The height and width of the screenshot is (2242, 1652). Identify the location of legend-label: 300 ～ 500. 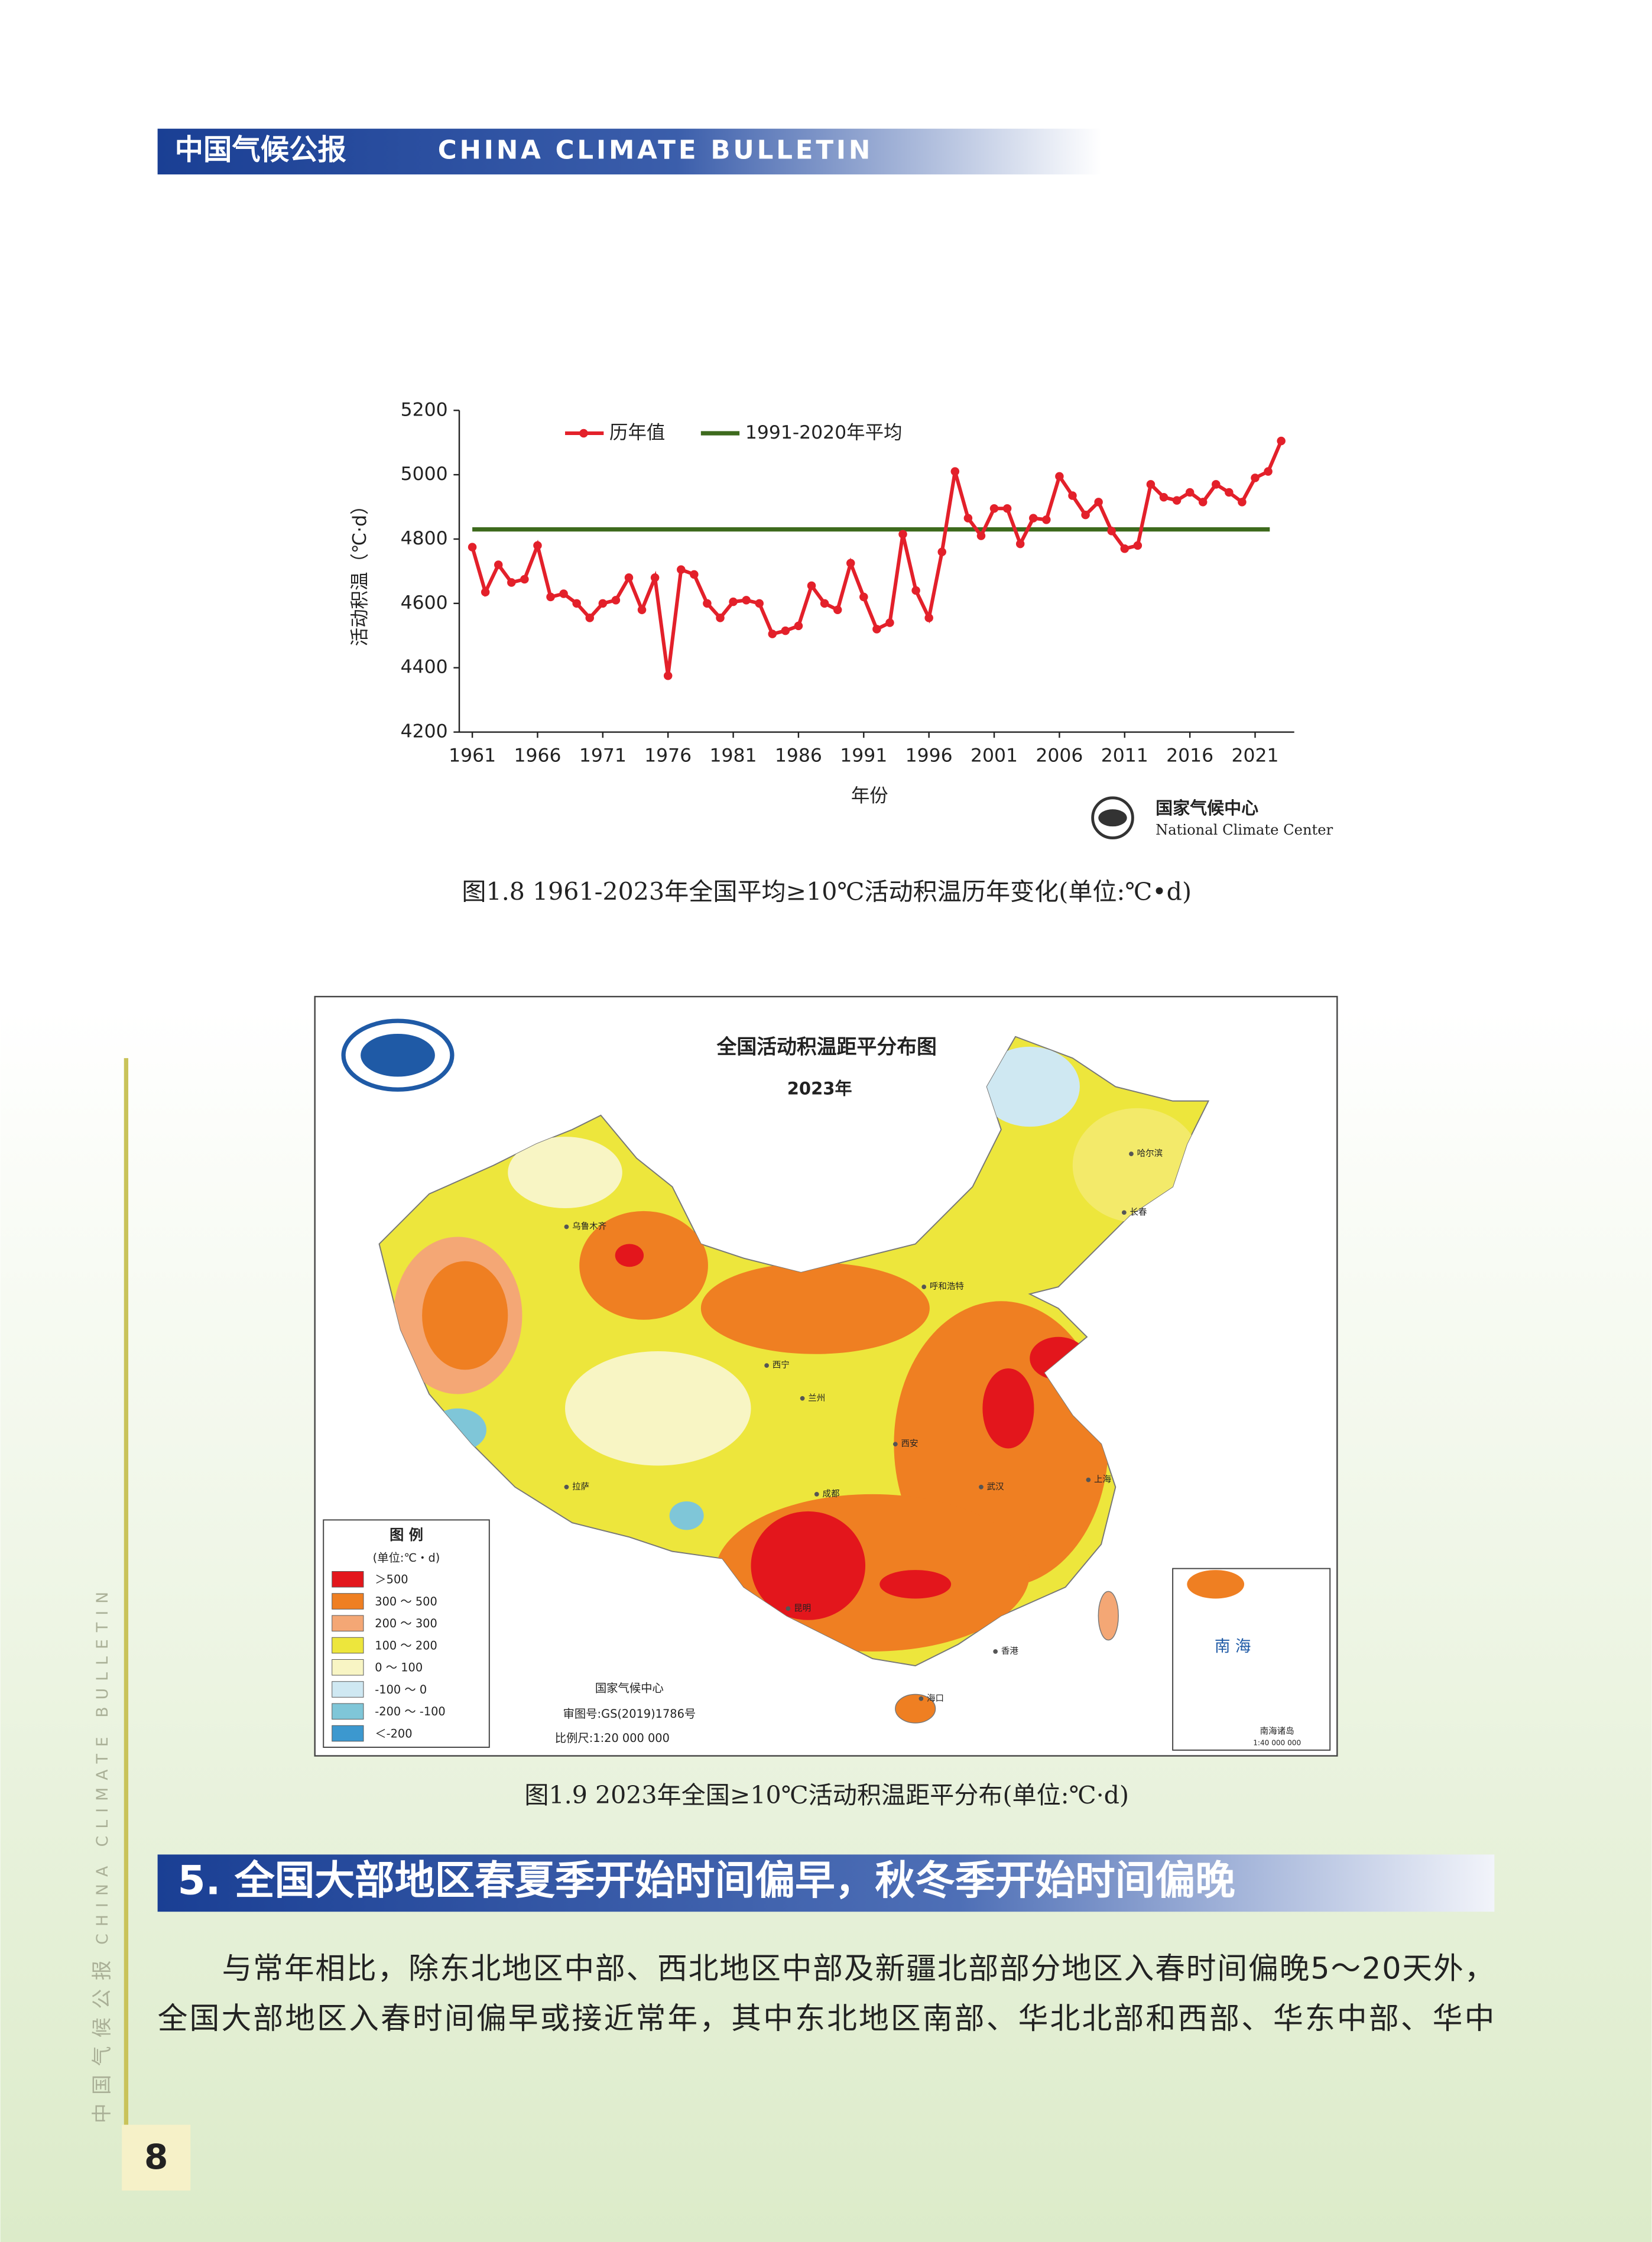
(406, 1601).